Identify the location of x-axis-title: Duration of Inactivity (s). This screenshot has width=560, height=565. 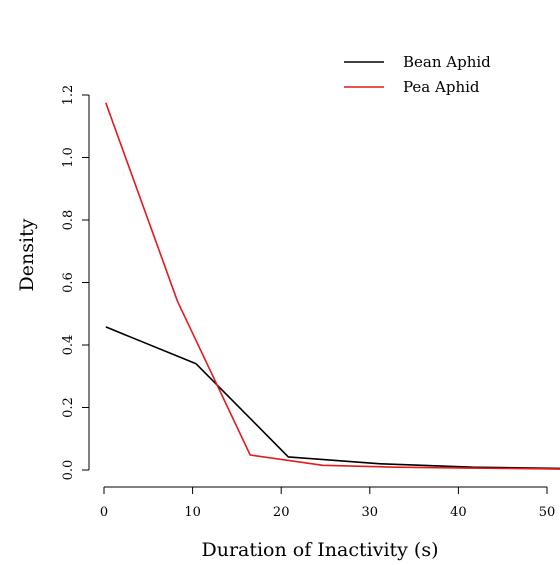
(319, 550).